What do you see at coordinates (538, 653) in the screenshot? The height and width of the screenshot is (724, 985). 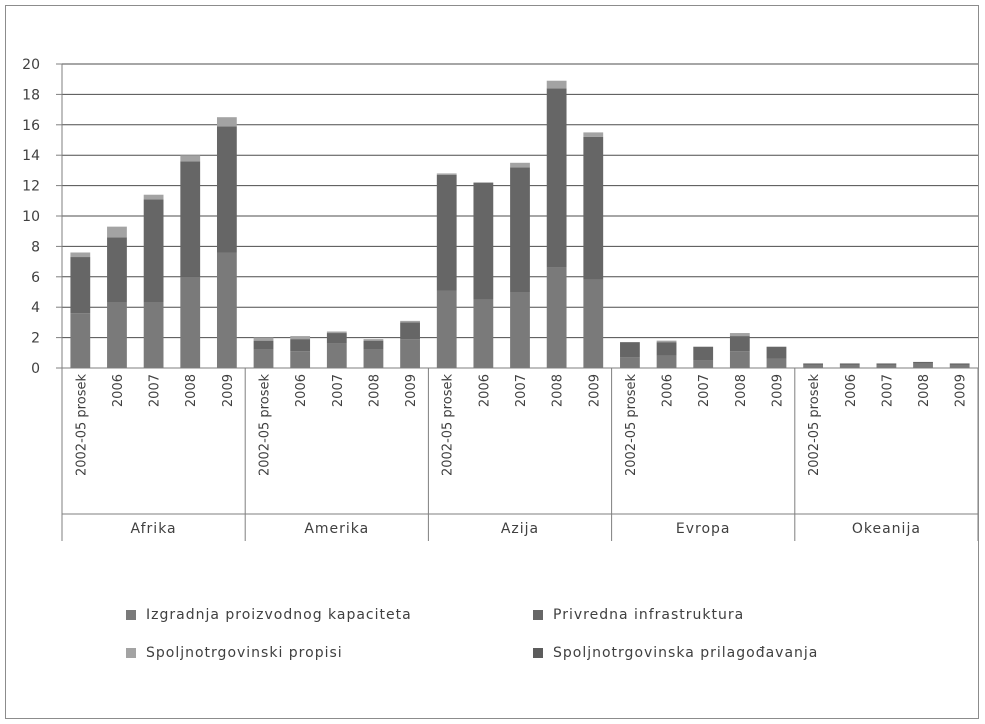 I see `legend-swatch-prilagodjavanja` at bounding box center [538, 653].